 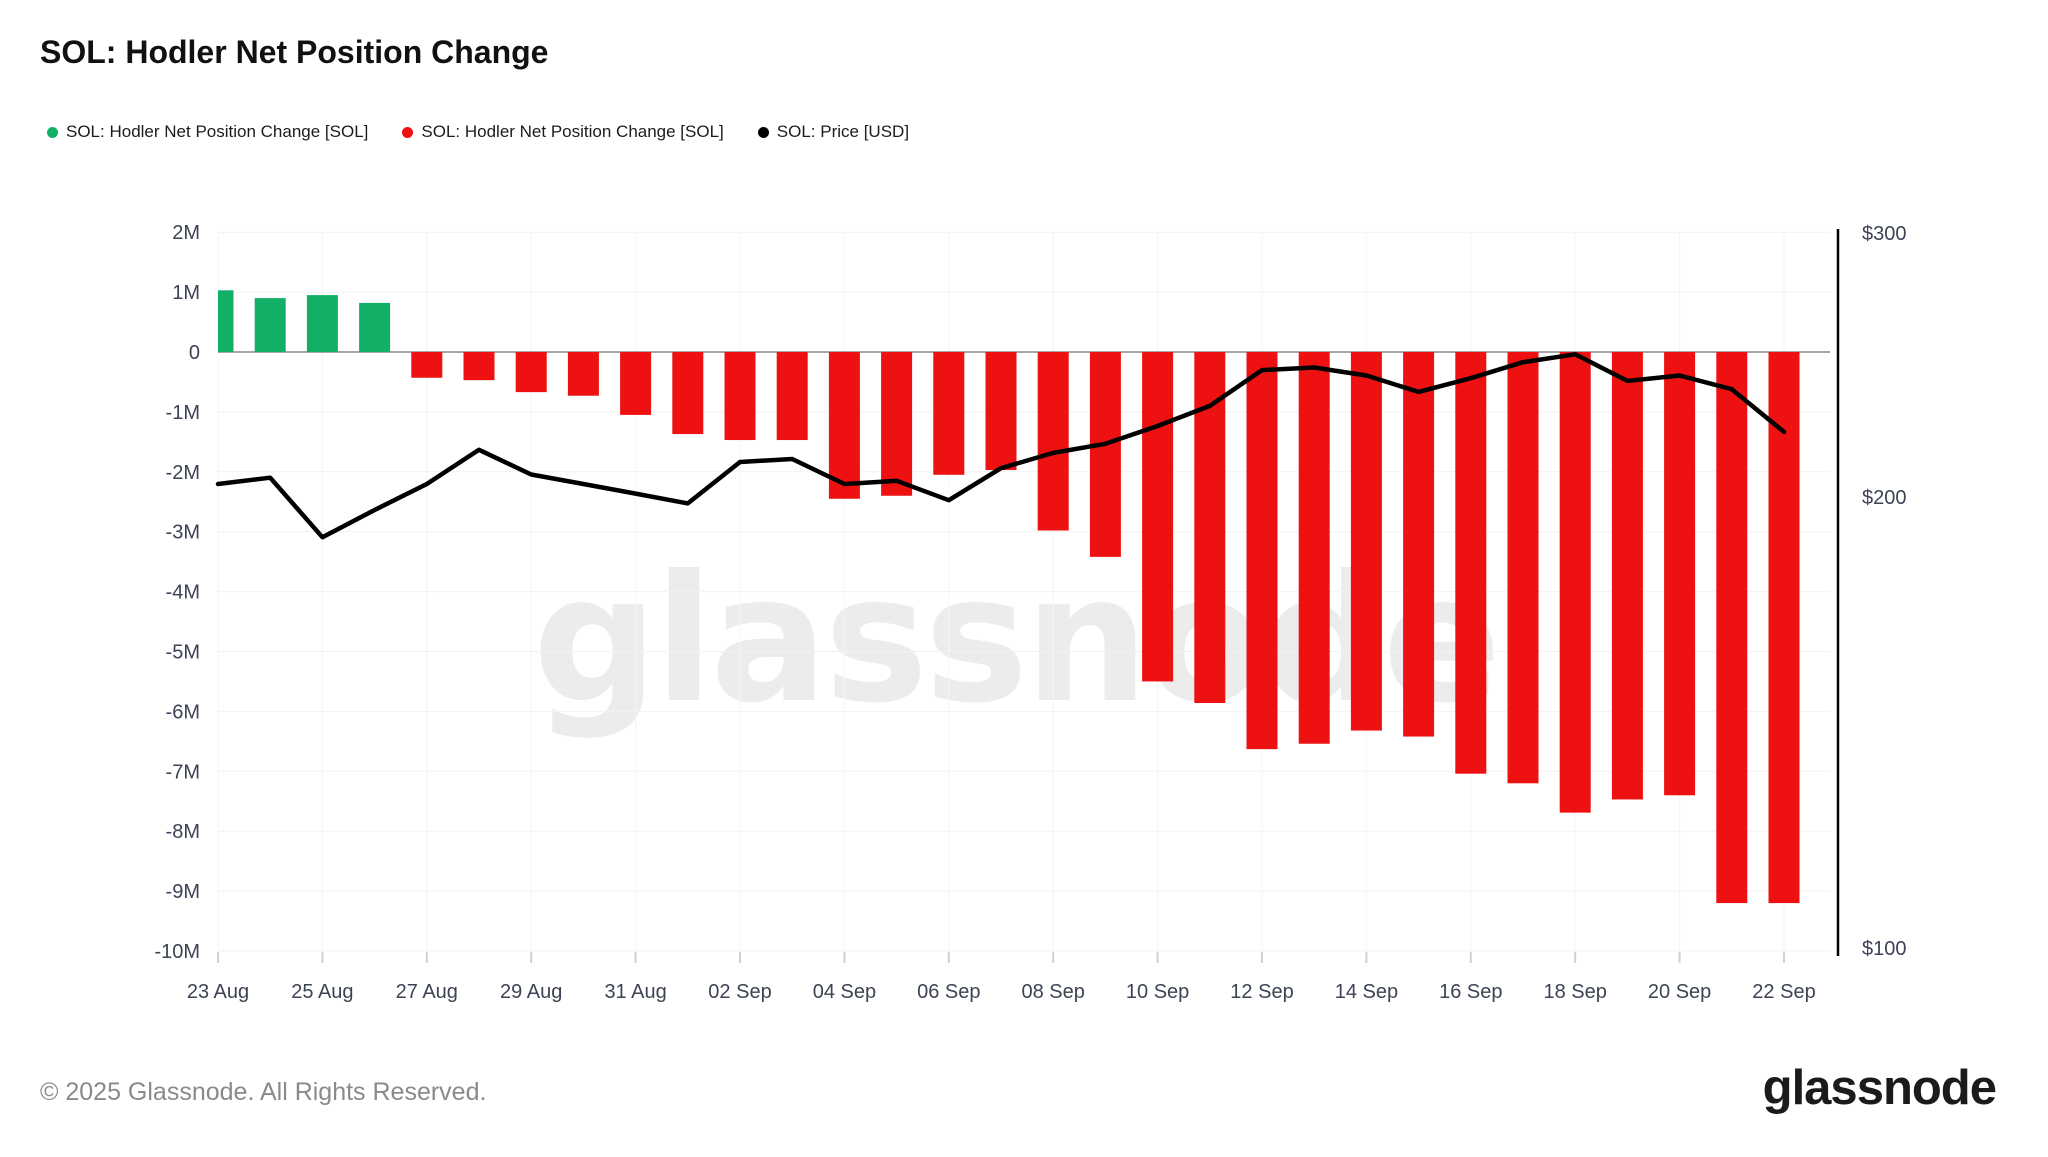 I want to click on price-line, so click(x=1001, y=446).